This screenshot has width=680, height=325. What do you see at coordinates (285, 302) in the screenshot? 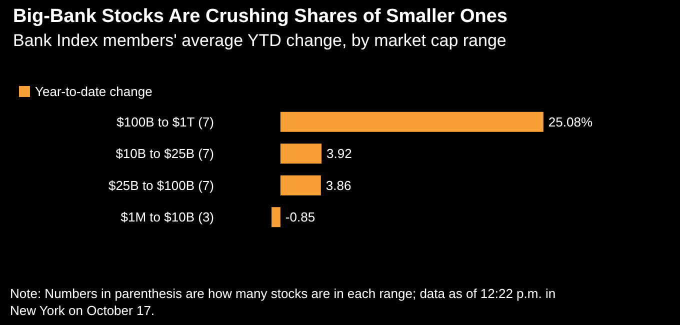
I see `text: Note: Numbers in parenthesis are how many stocks are in each range; data as of 12:22 p.m. in New York on October 17.` at bounding box center [285, 302].